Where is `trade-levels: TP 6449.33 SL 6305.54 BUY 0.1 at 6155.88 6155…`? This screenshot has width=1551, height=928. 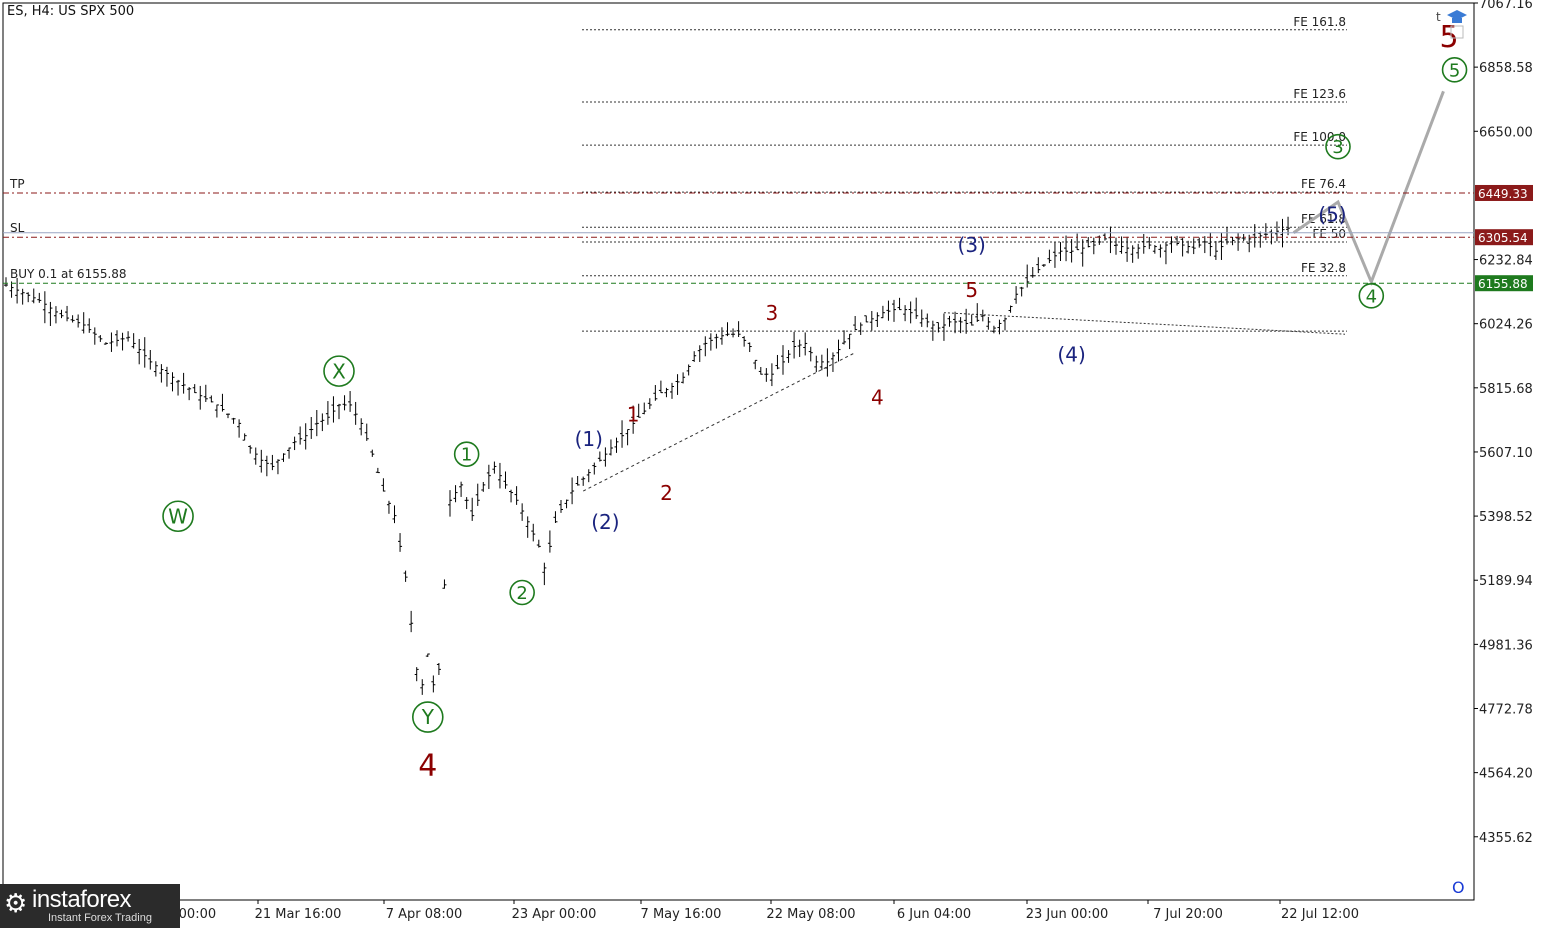 trade-levels: TP 6449.33 SL 6305.54 BUY 0.1 at 6155.88 6155… is located at coordinates (768, 234).